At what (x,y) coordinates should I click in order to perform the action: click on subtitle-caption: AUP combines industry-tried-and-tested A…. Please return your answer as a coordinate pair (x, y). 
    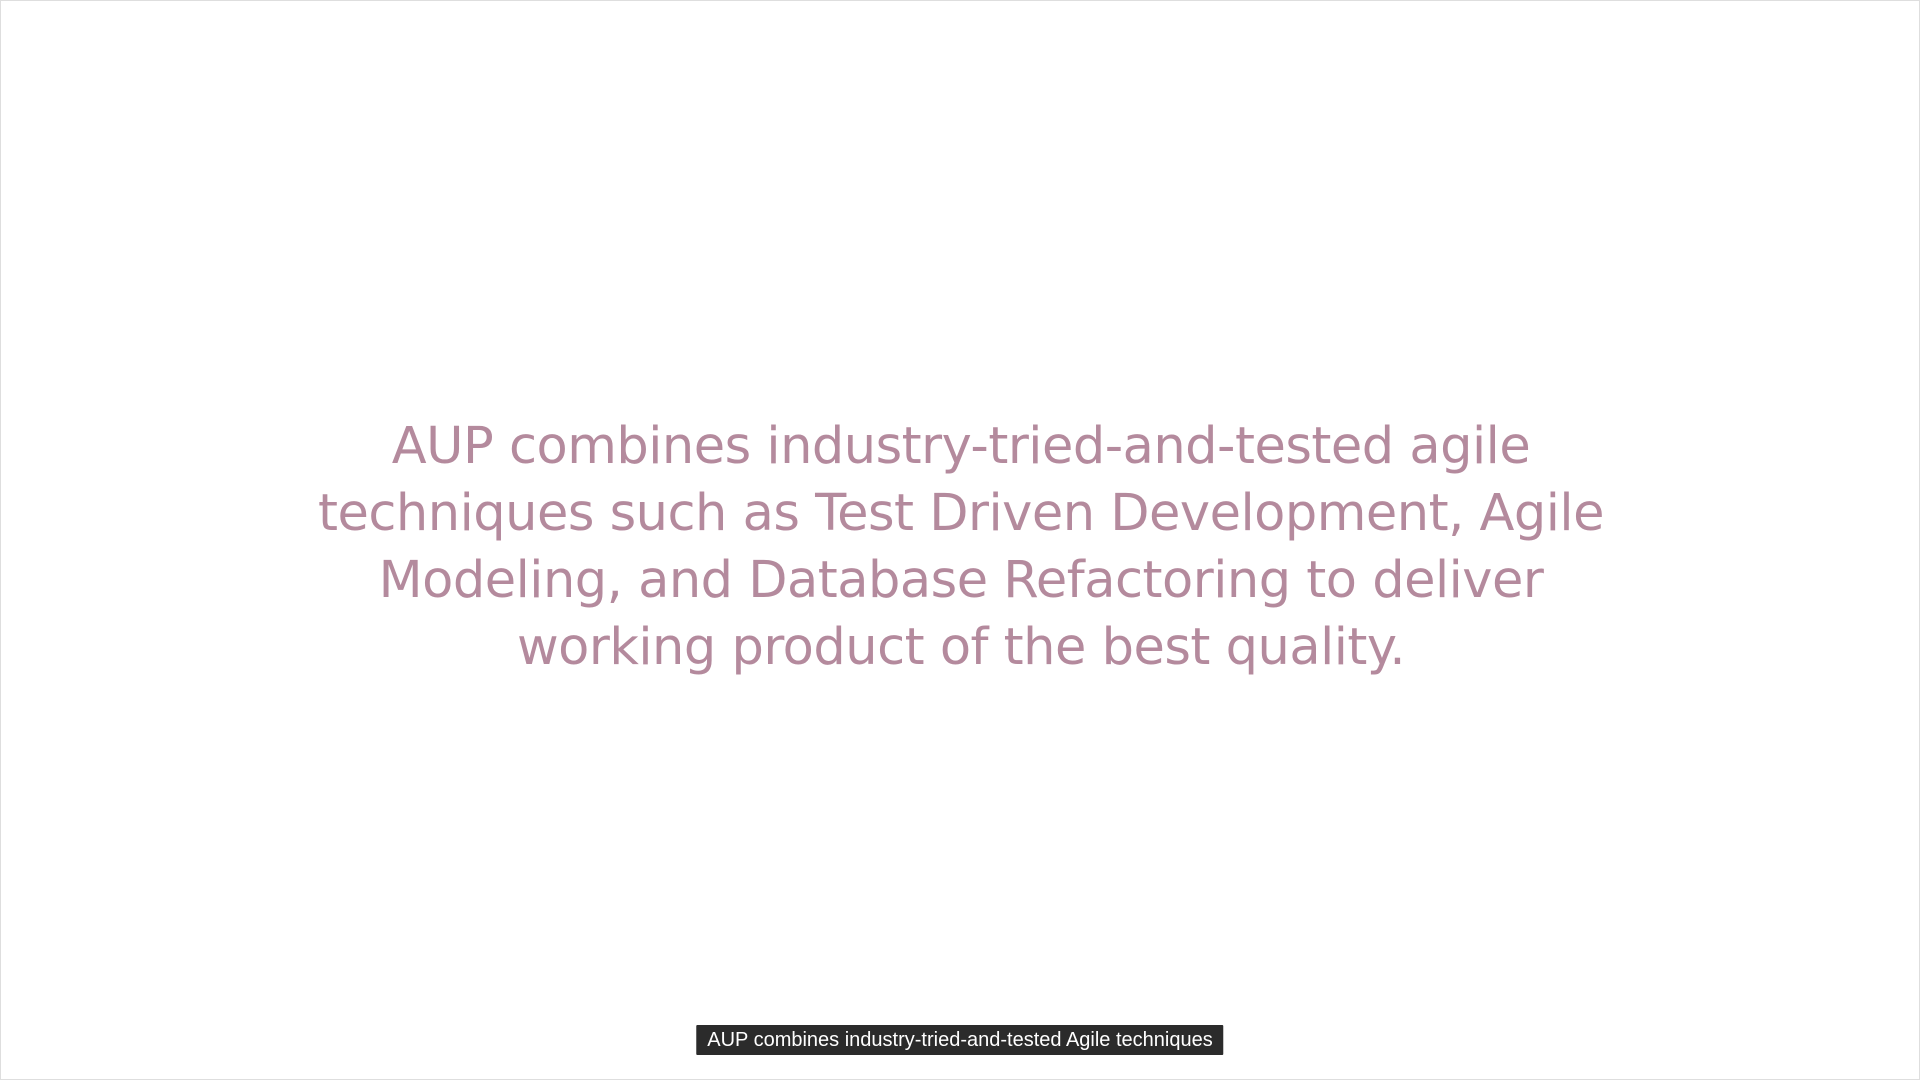
    Looking at the image, I should click on (960, 1040).